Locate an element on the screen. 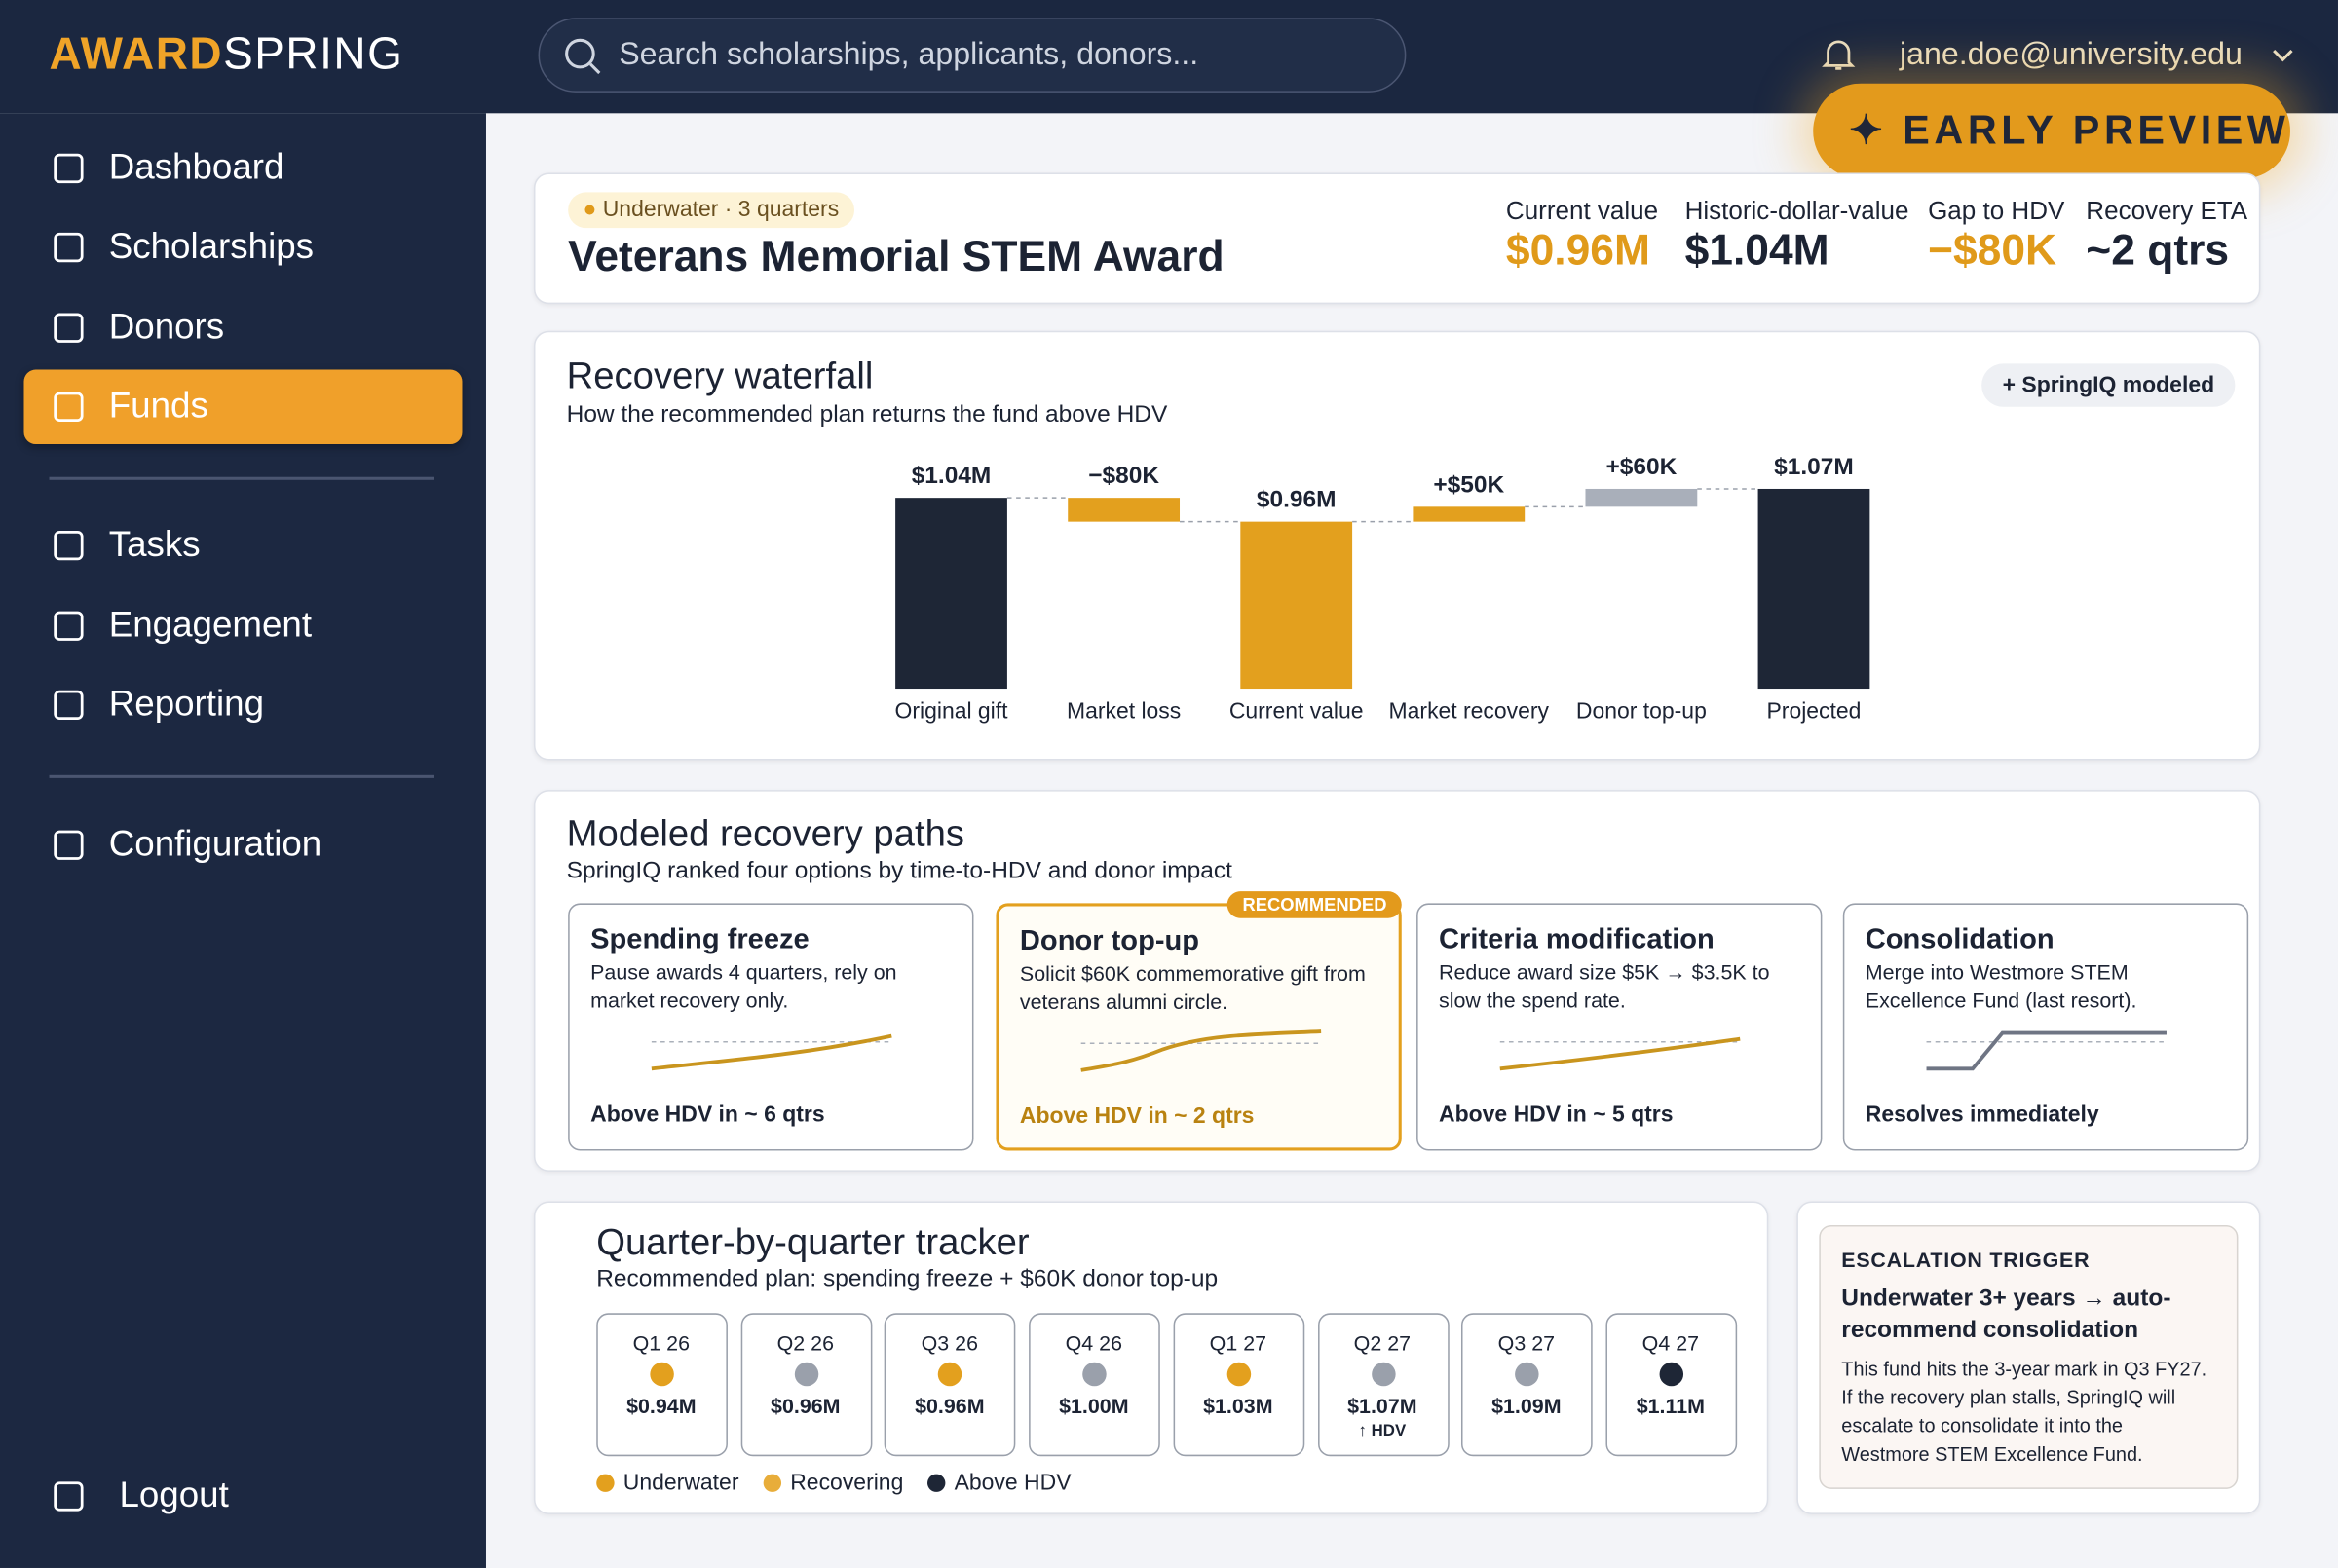  quarter-label: Q1 26 is located at coordinates (661, 1343).